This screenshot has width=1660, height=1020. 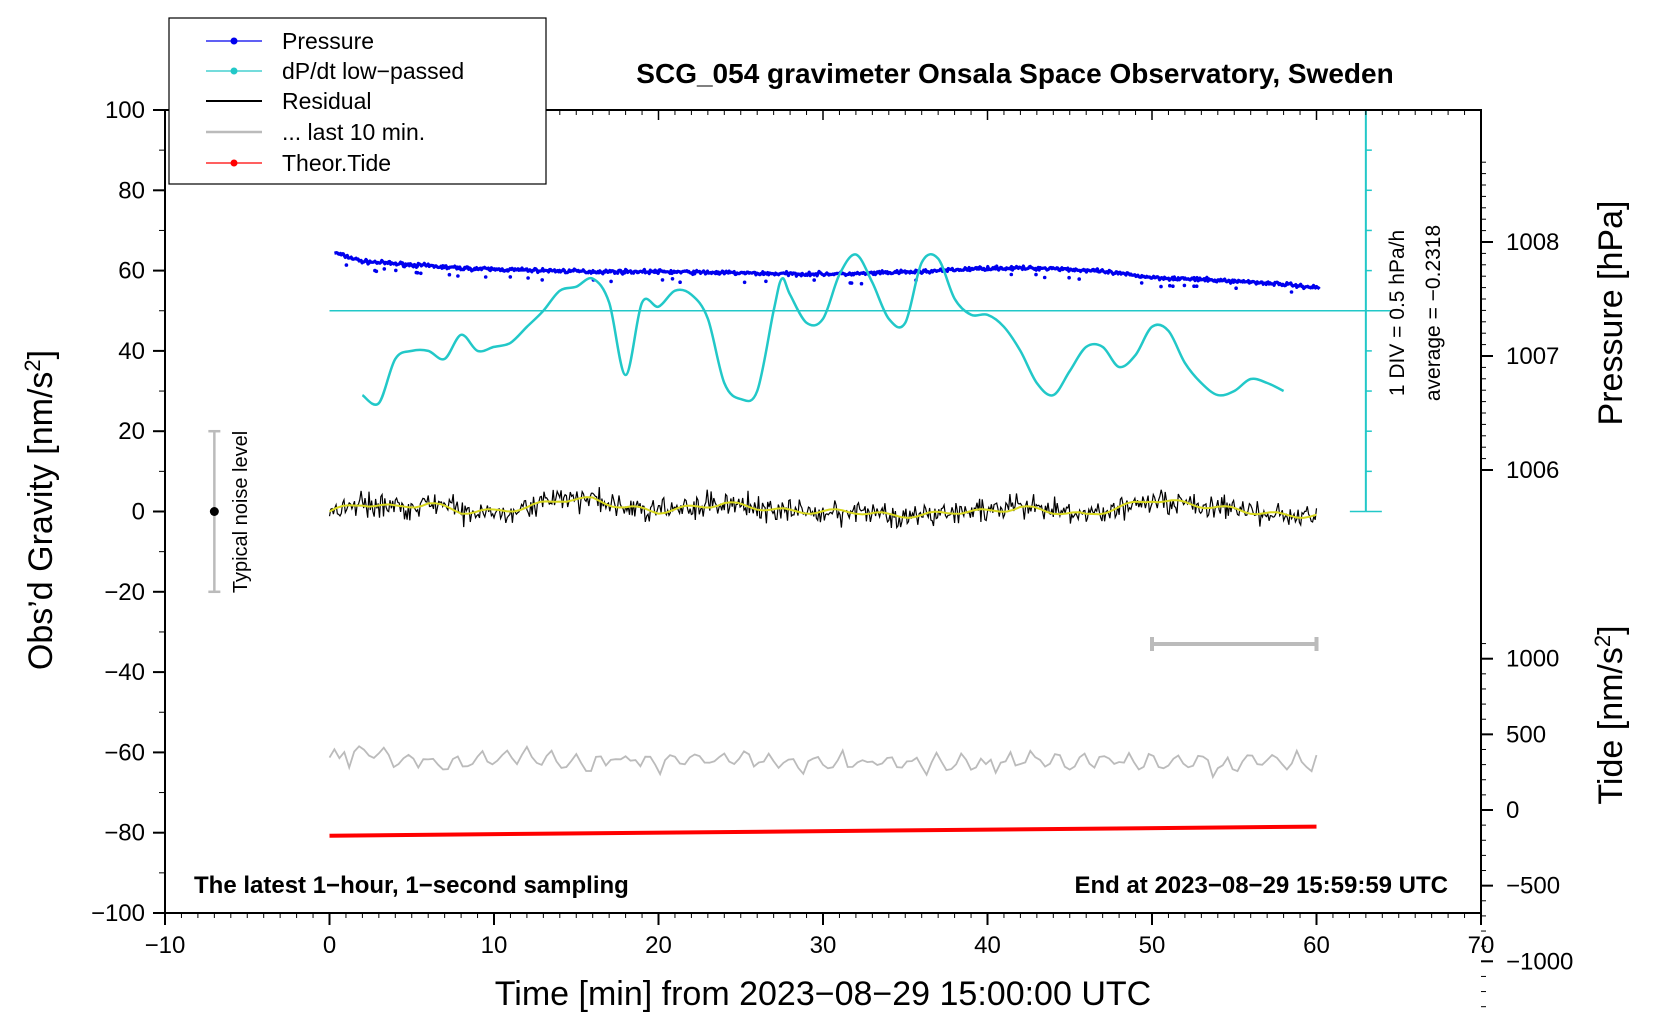 I want to click on y-tick-label: −100, so click(x=118, y=913).